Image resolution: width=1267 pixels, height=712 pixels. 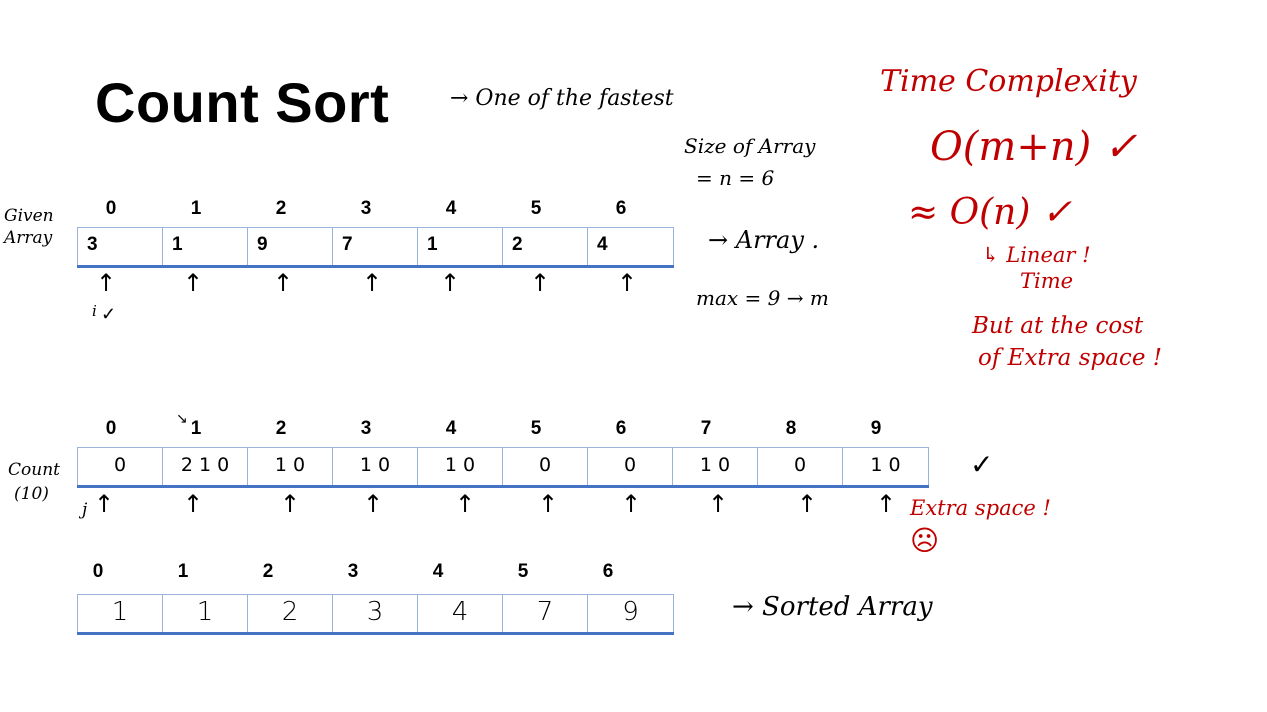 I want to click on count-index: 1, so click(x=196, y=428).